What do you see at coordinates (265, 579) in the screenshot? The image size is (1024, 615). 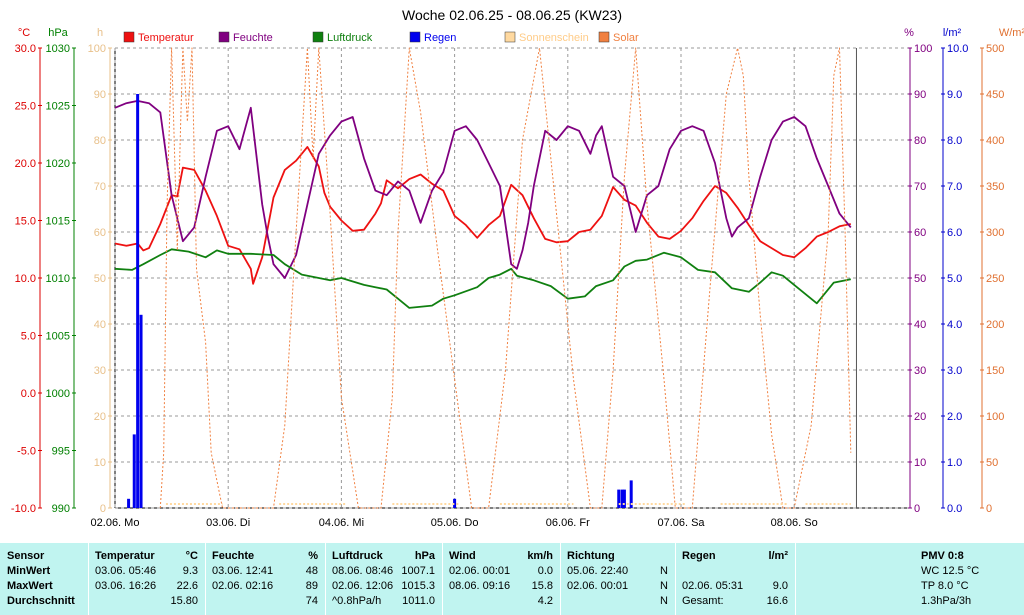 I see `feuchte-column: Feuchte% 03.06. 12:41 48 02.06. 02:16 89 74` at bounding box center [265, 579].